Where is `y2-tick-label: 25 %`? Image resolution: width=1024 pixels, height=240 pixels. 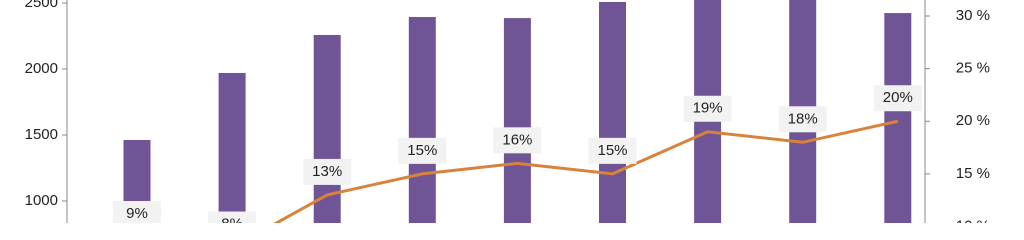 y2-tick-label: 25 % is located at coordinates (973, 68).